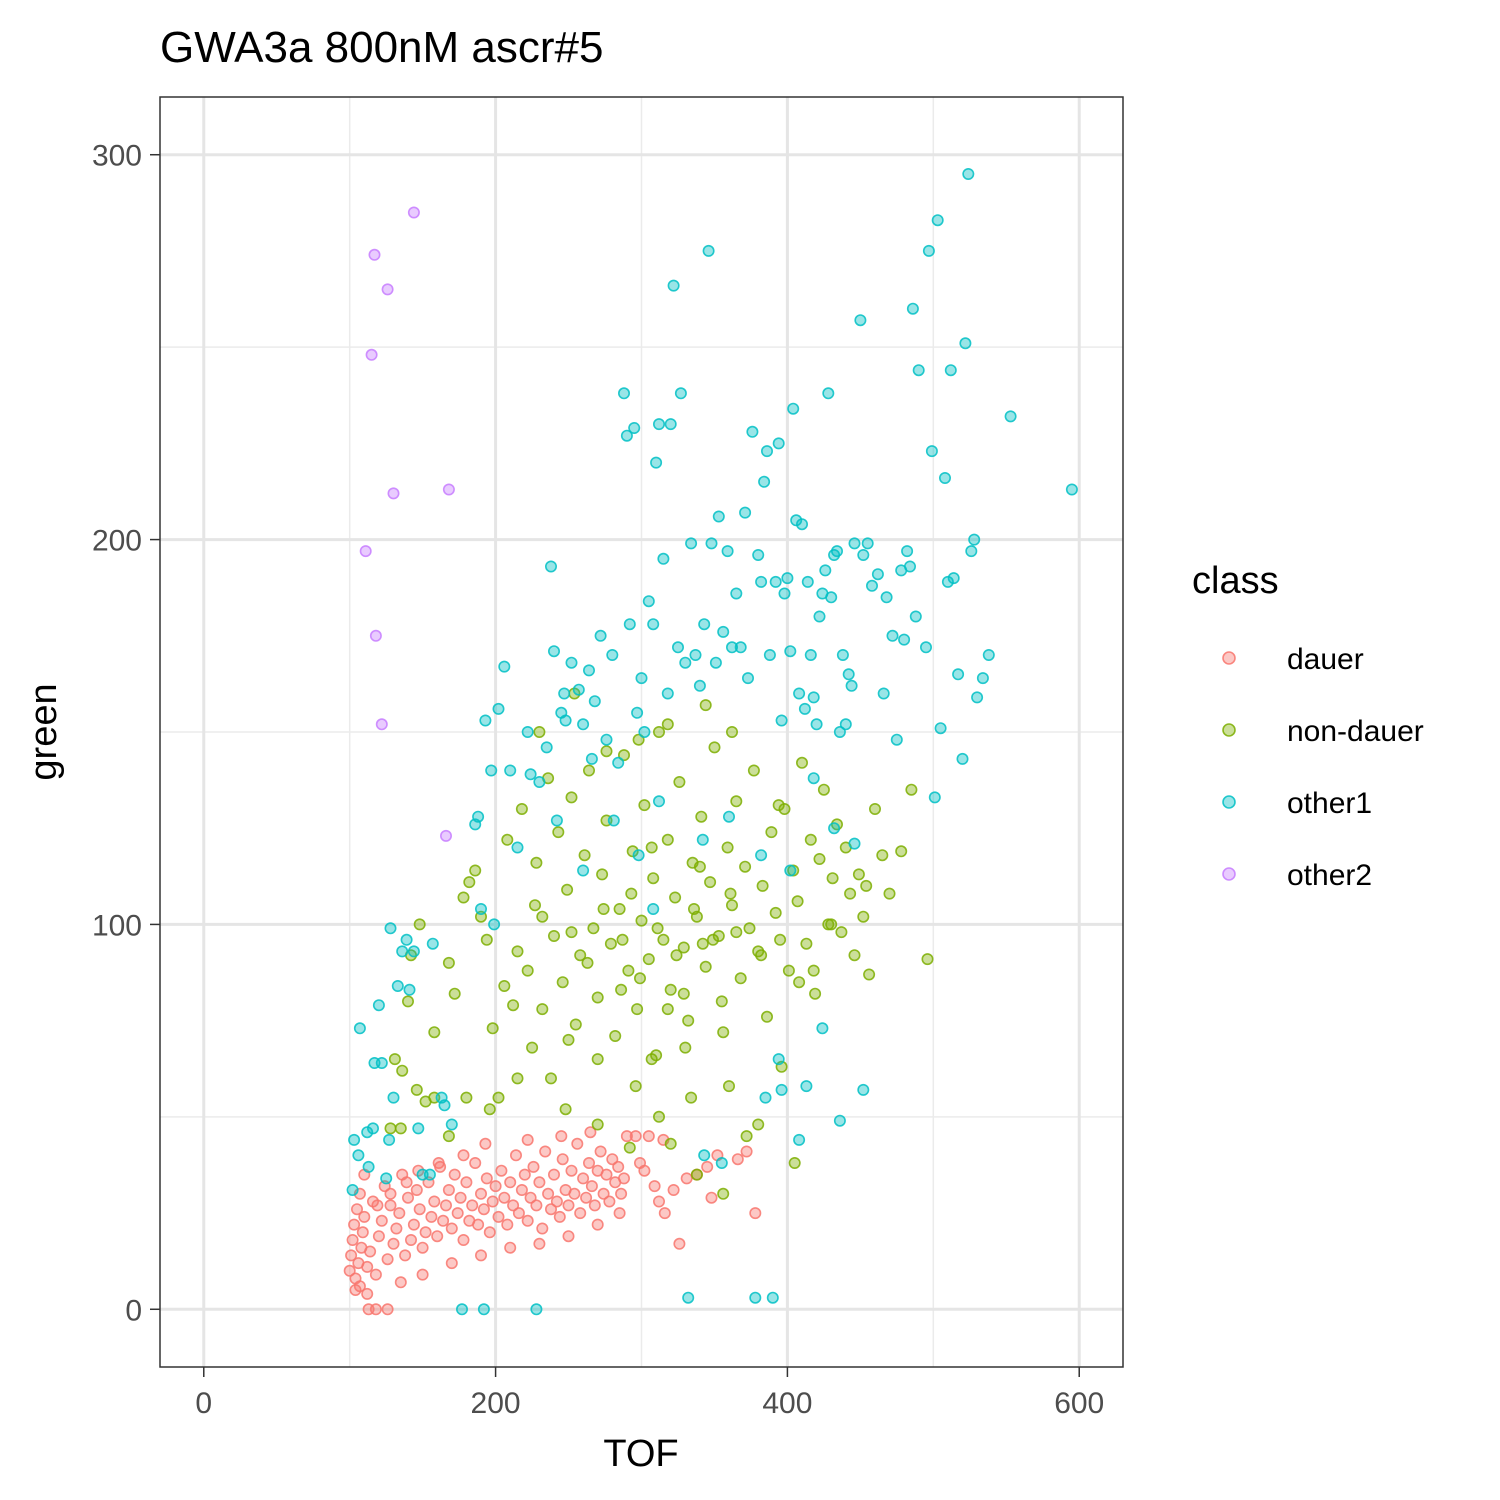 Image resolution: width=1500 pixels, height=1500 pixels. Describe the element at coordinates (1329, 875) in the screenshot. I see `legend-label-other2: other2` at that location.